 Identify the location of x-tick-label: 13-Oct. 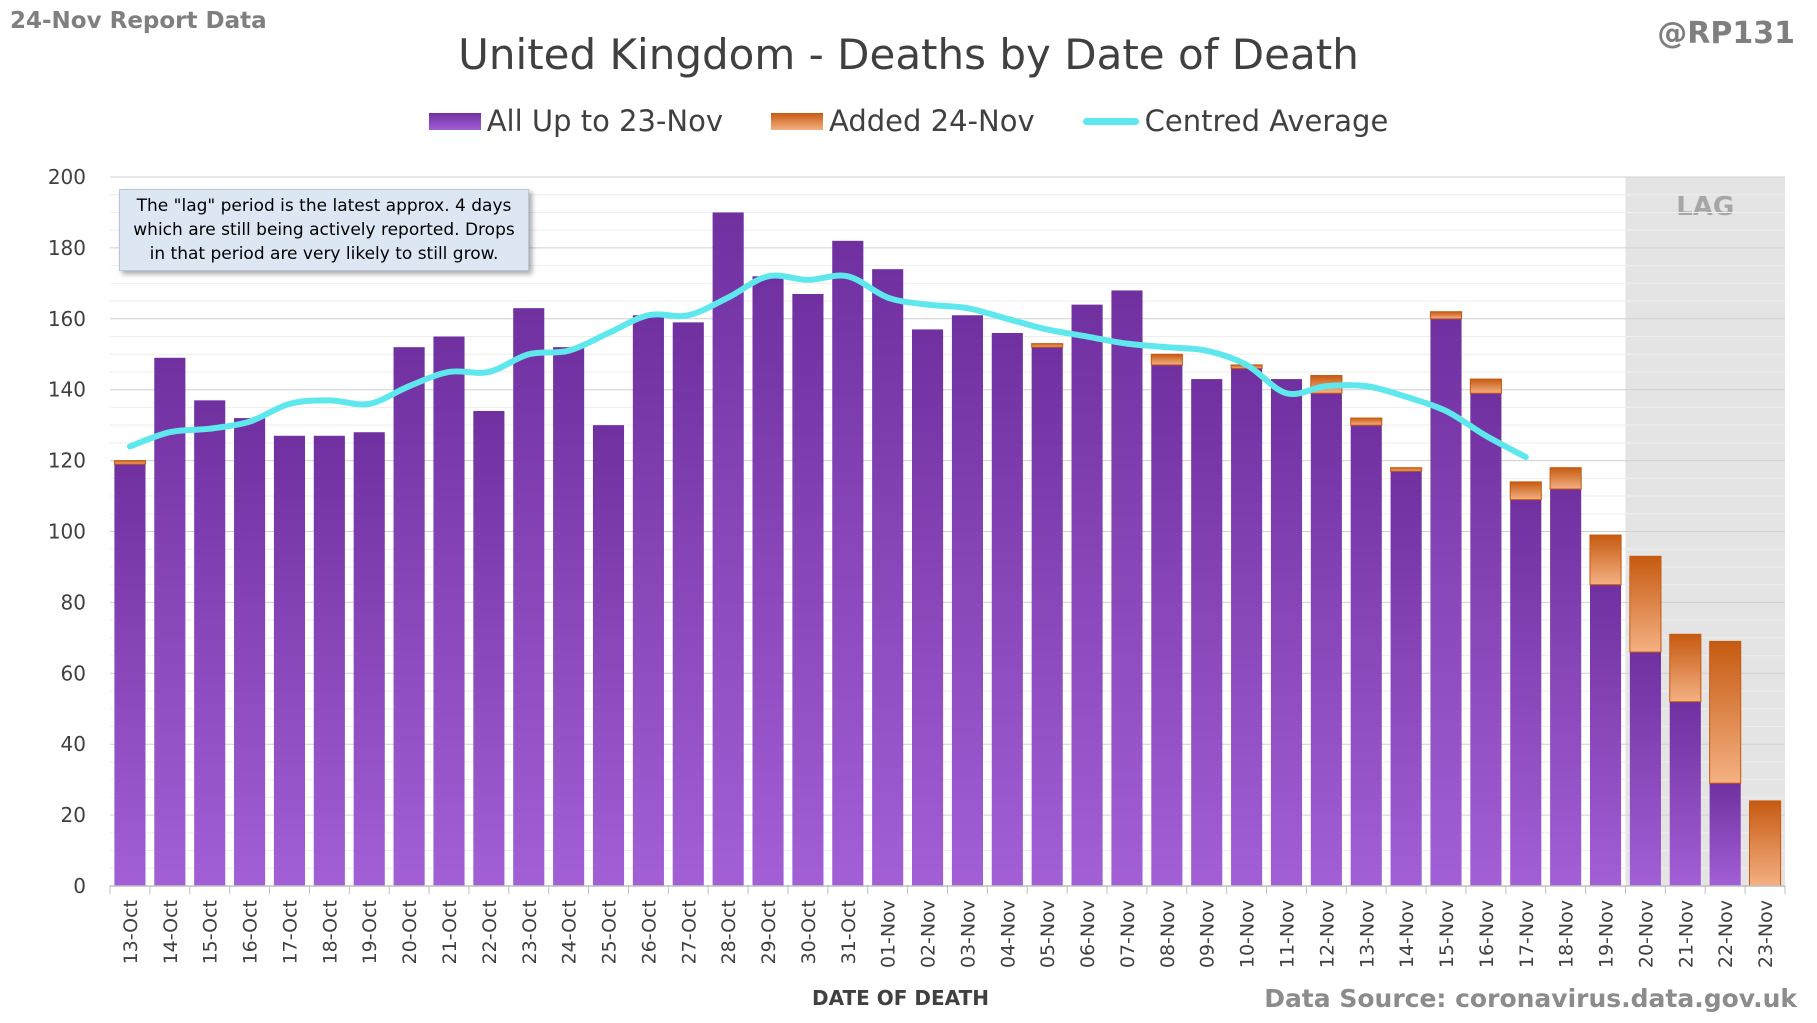
(131, 932).